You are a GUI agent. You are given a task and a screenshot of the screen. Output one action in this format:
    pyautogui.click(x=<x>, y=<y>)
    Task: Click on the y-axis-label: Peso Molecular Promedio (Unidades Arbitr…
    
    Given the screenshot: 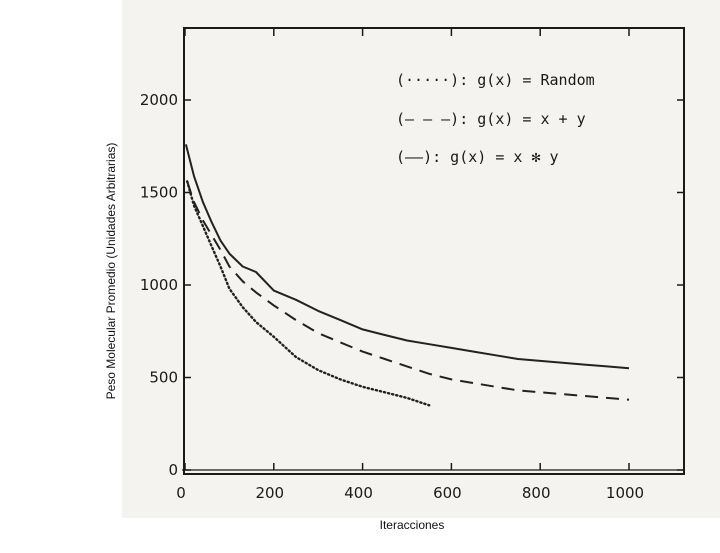 What is the action you would take?
    pyautogui.click(x=111, y=271)
    